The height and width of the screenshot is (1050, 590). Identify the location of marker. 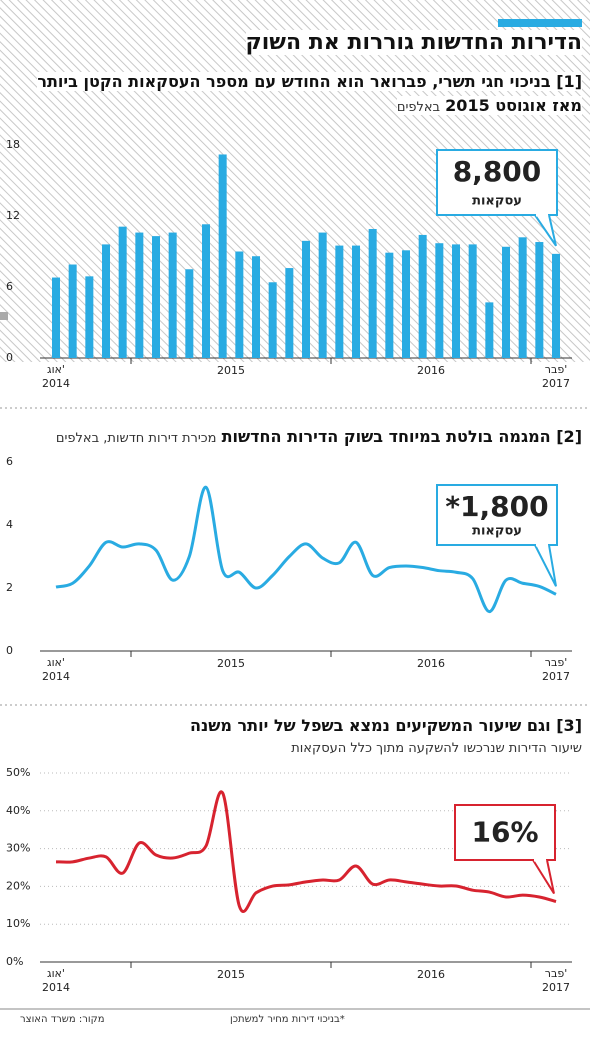
(4, 316).